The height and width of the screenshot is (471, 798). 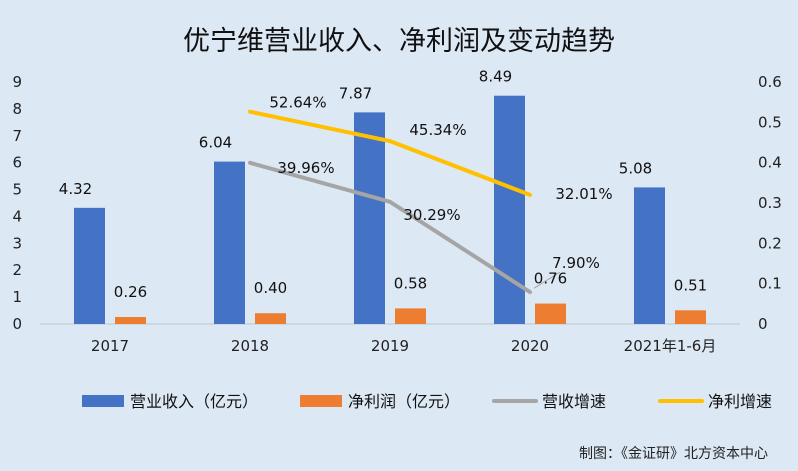 What do you see at coordinates (690, 285) in the screenshot?
I see `net-profit-data-label: 0.51` at bounding box center [690, 285].